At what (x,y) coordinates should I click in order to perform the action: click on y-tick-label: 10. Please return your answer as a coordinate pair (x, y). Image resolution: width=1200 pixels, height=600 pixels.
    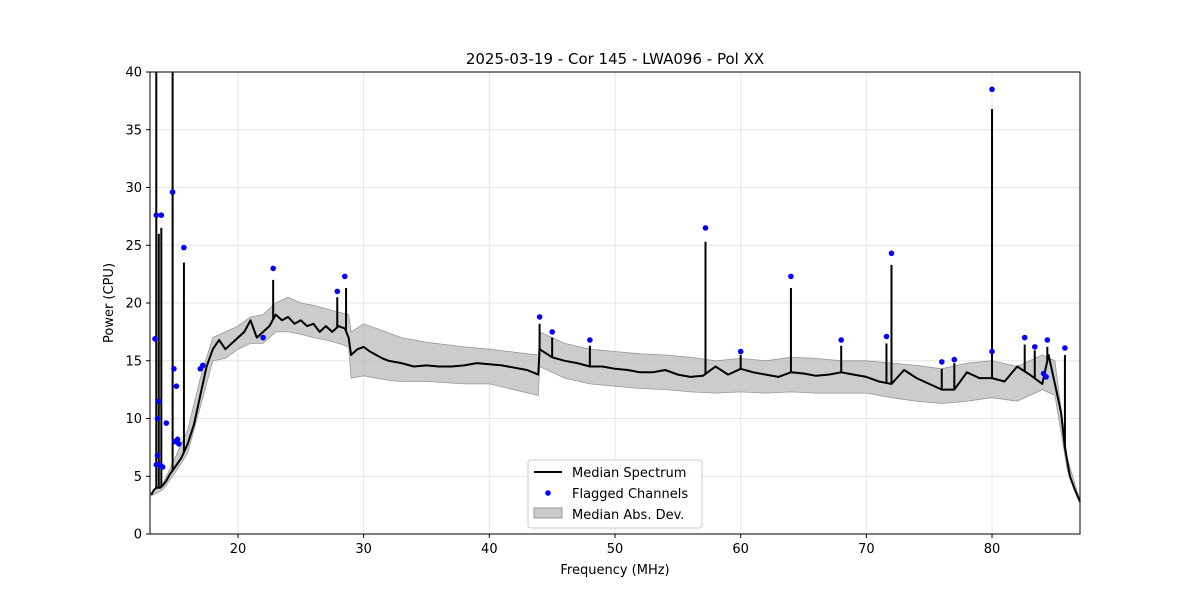
    Looking at the image, I should click on (133, 419).